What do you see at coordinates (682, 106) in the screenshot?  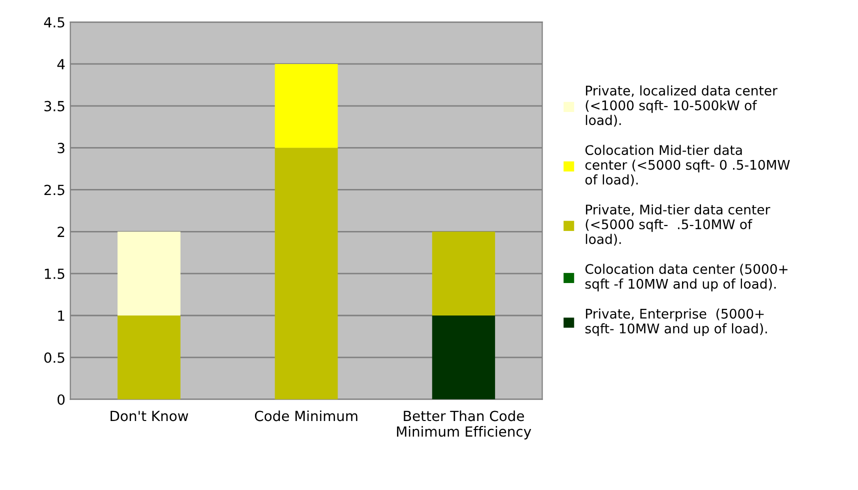 I see `legend-label: Private, localized data center (<1000 sqft- 10-500kW of load).` at bounding box center [682, 106].